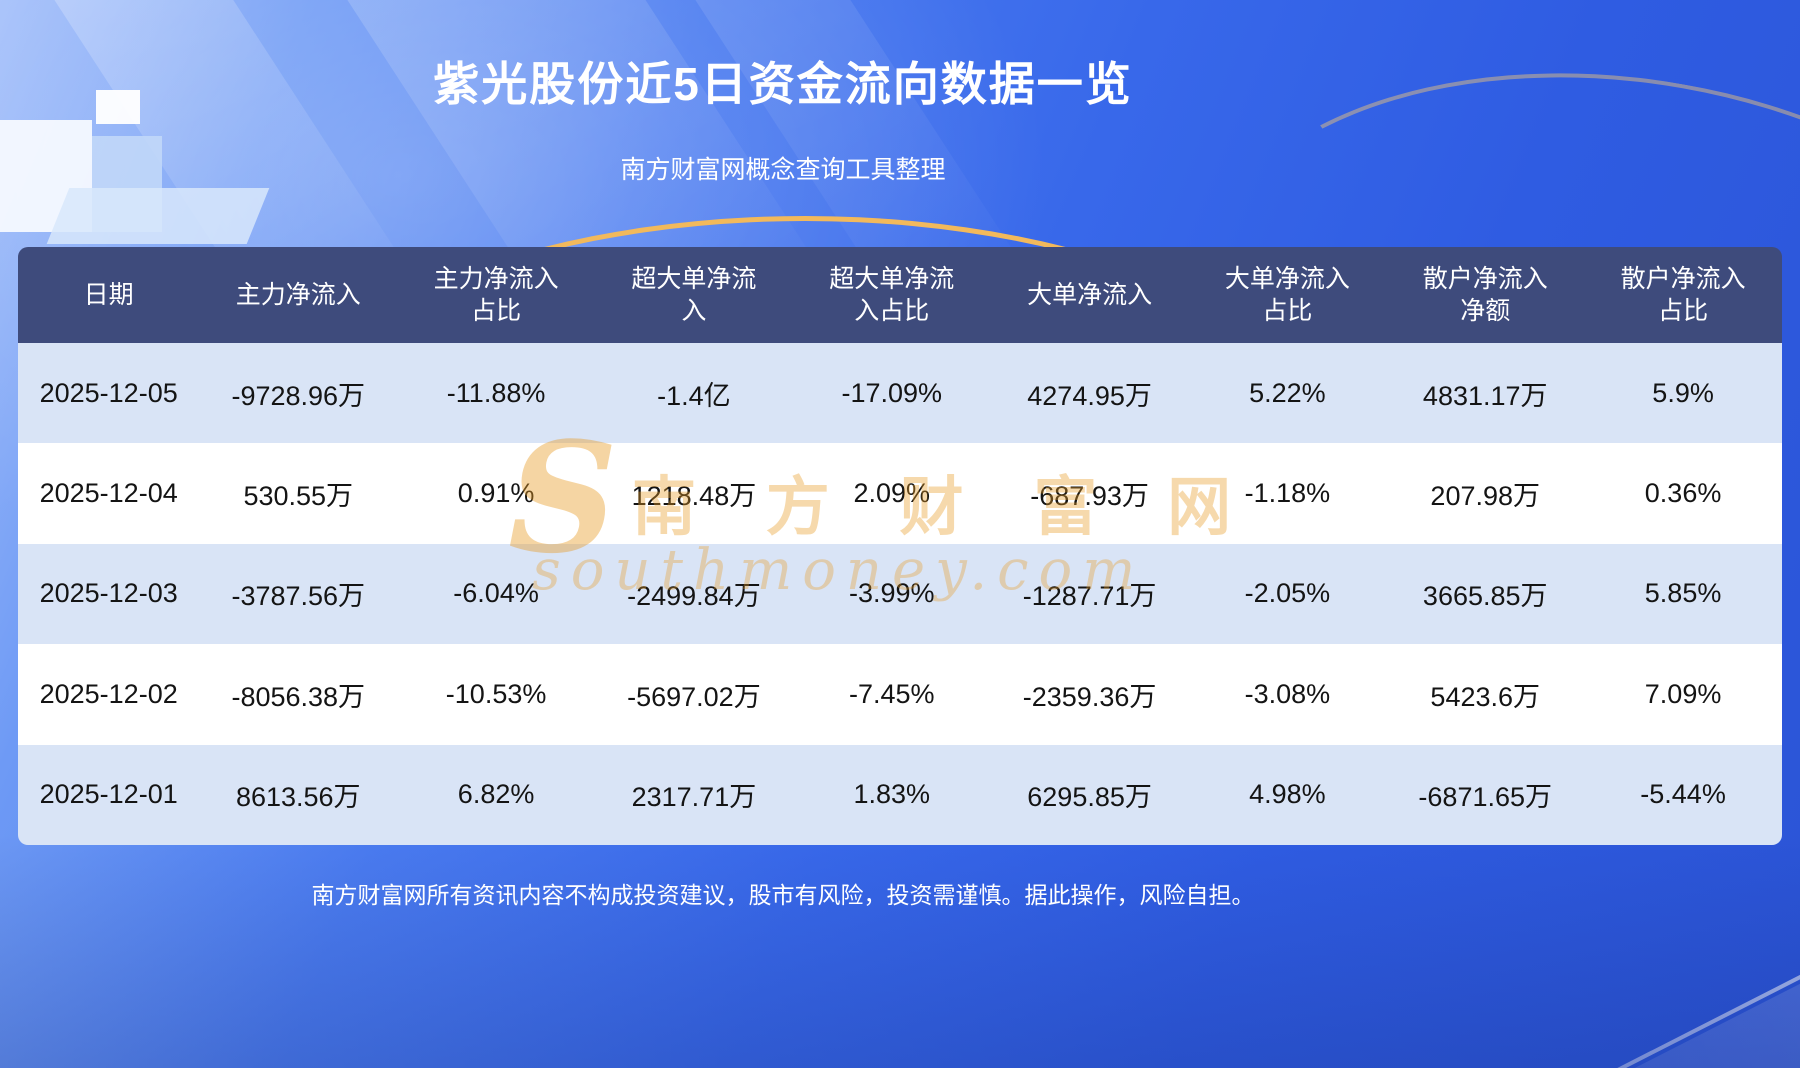  I want to click on value-cell: -5697.02万, so click(694, 694).